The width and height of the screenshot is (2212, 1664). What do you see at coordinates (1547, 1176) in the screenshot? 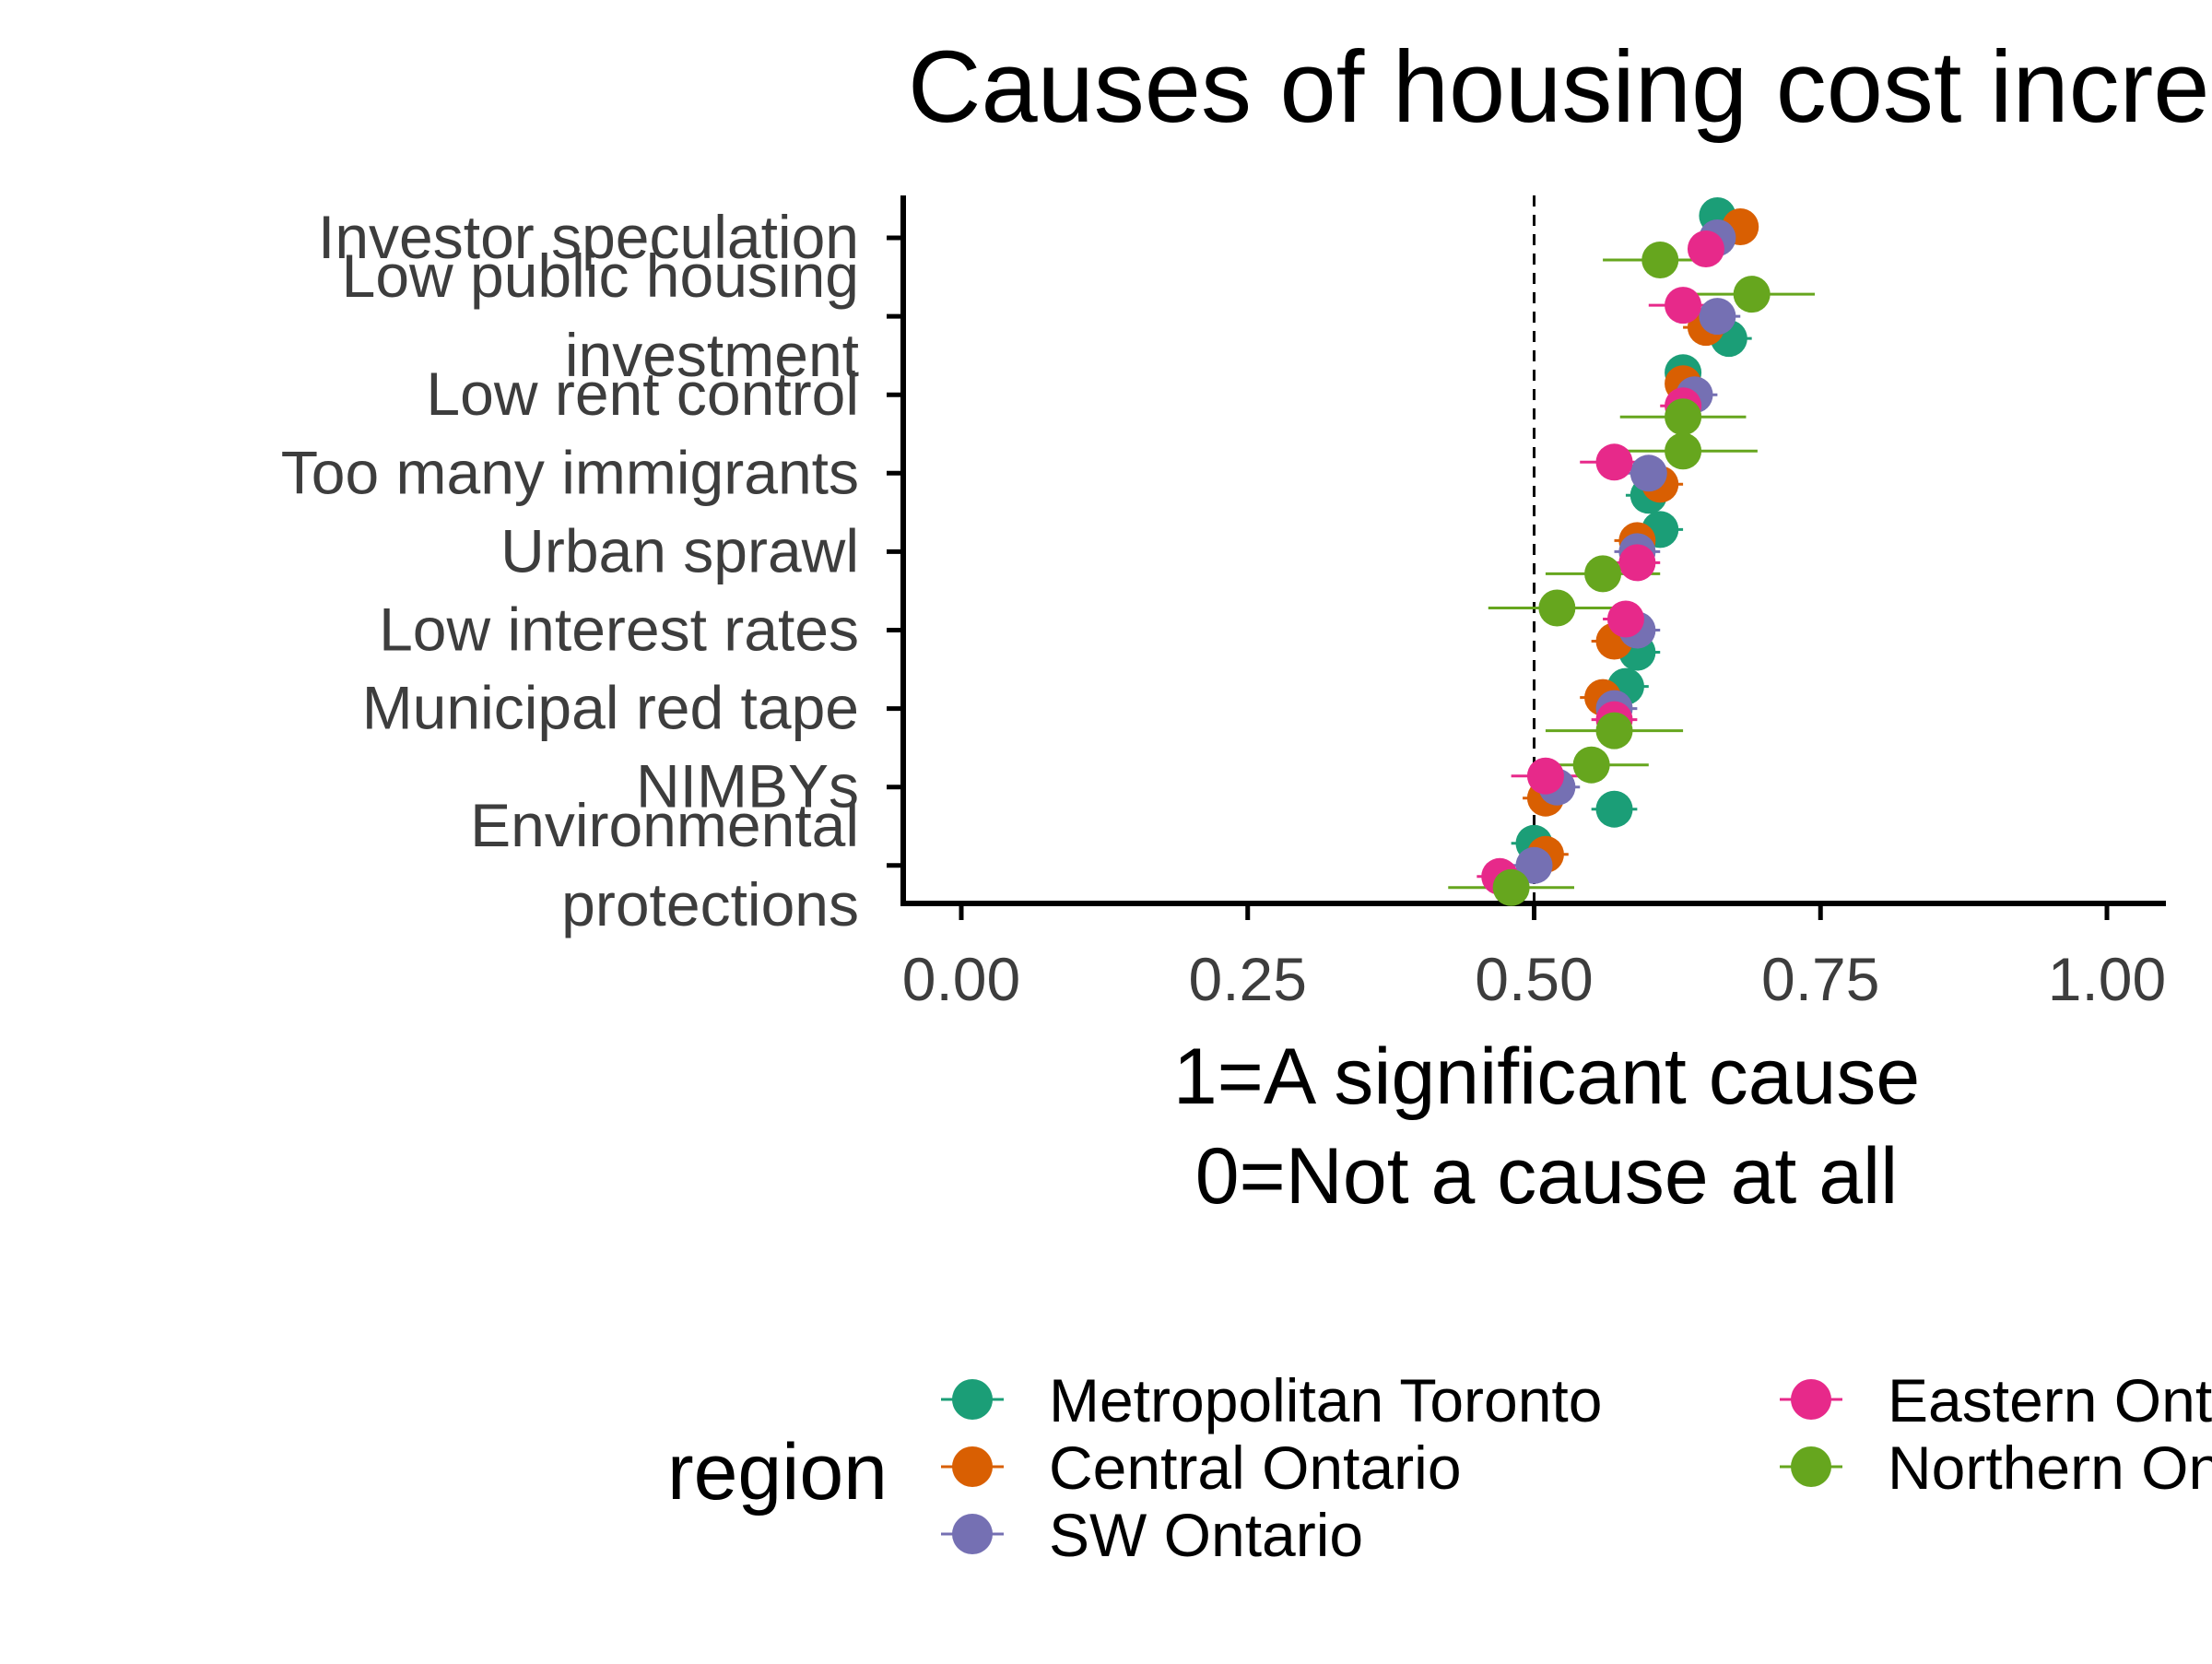
I see `x-axis-label: 0=Not a cause at all` at bounding box center [1547, 1176].